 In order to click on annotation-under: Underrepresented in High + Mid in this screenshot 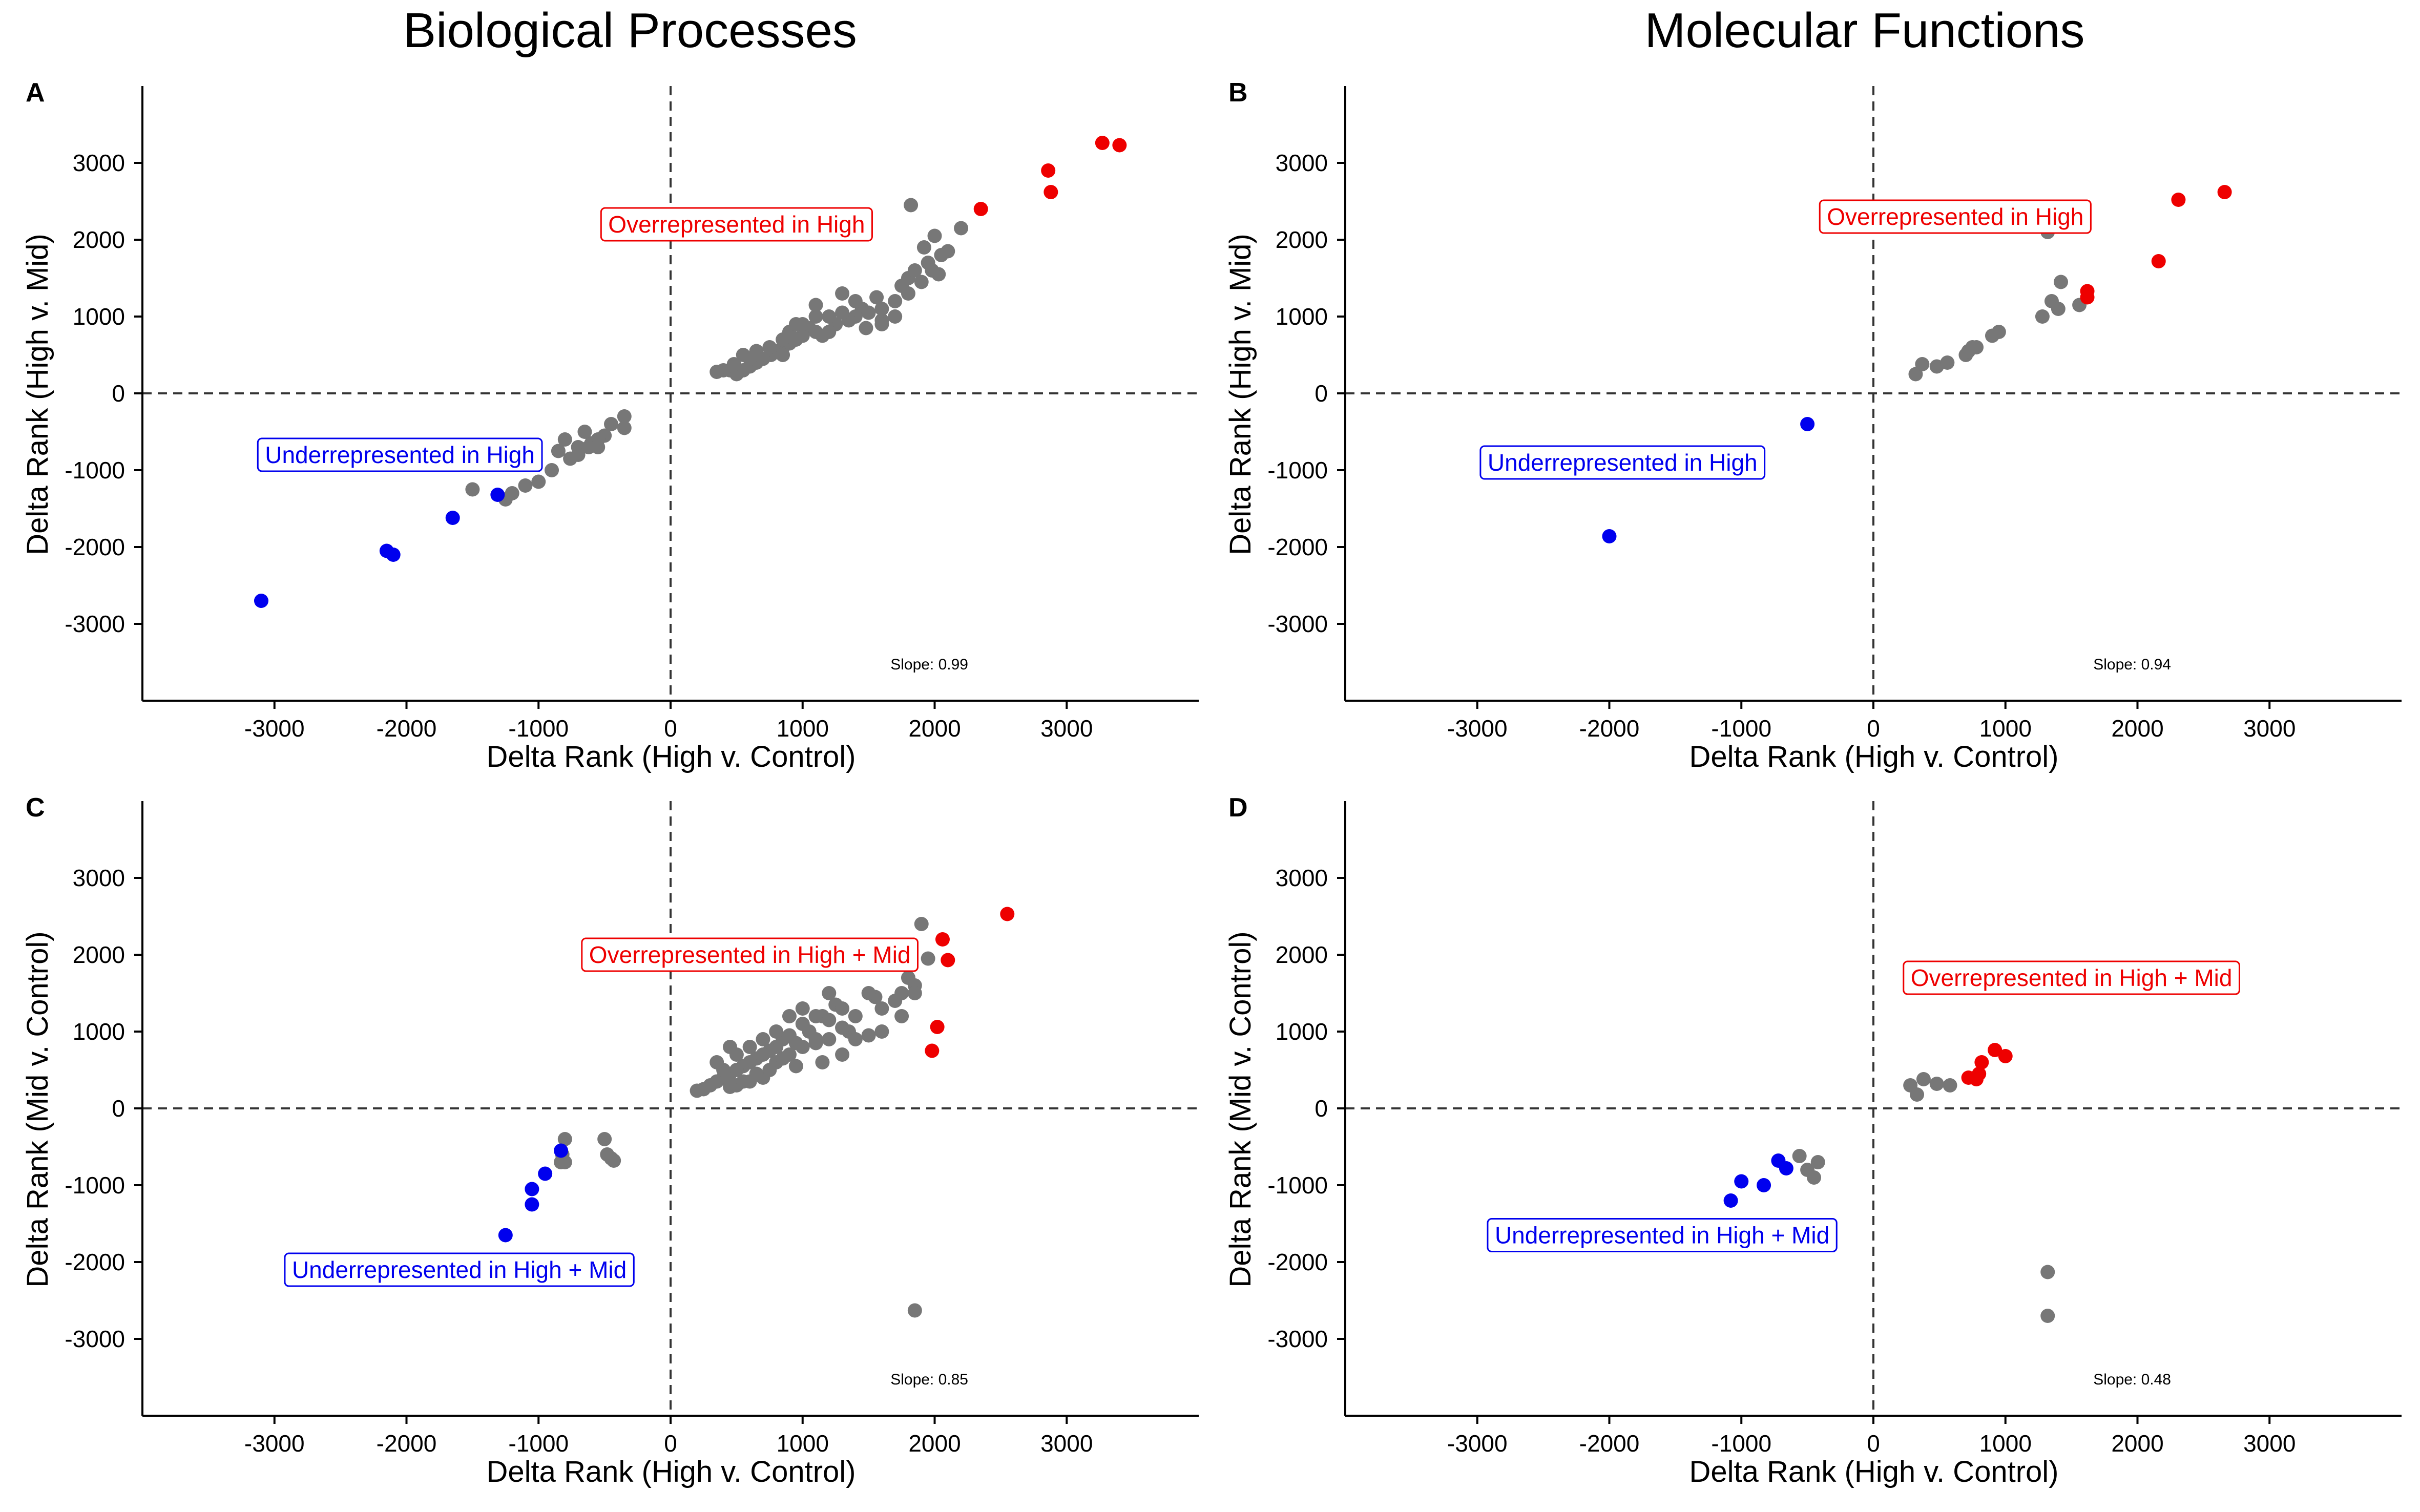, I will do `click(1662, 1235)`.